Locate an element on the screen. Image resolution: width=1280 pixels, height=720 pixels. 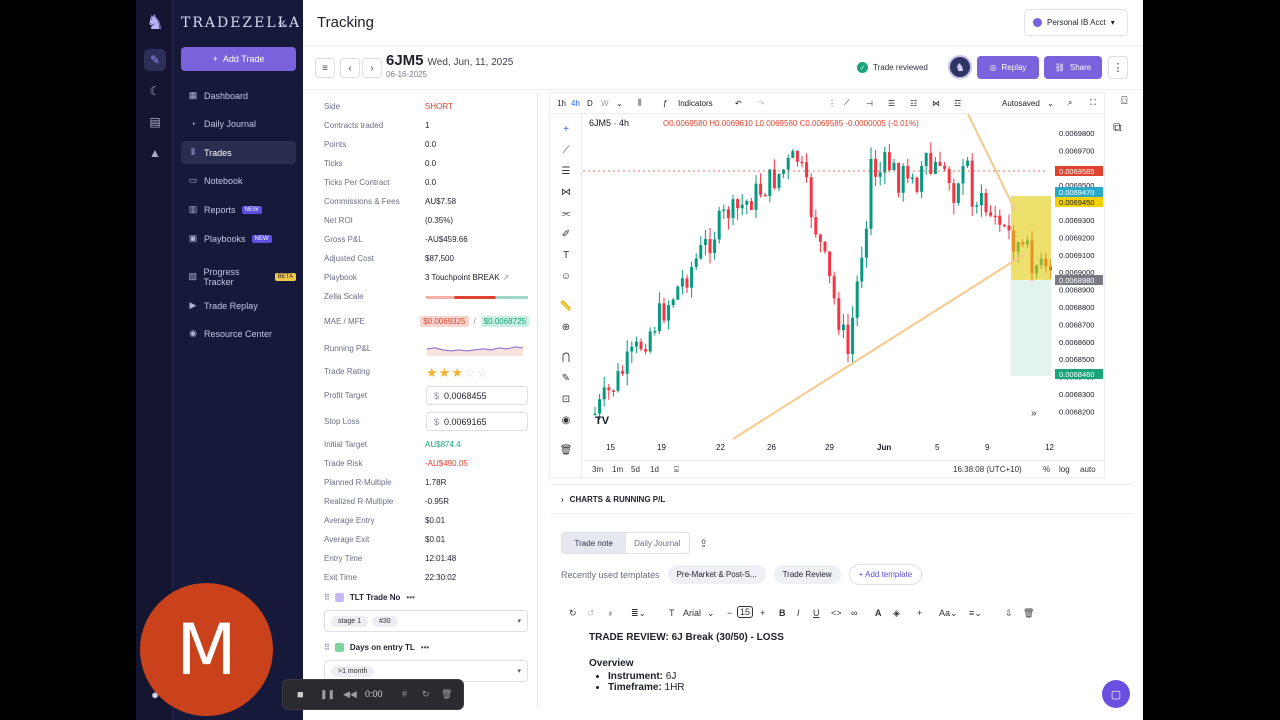
wallet-icon: ▤ is located at coordinates (155, 122).